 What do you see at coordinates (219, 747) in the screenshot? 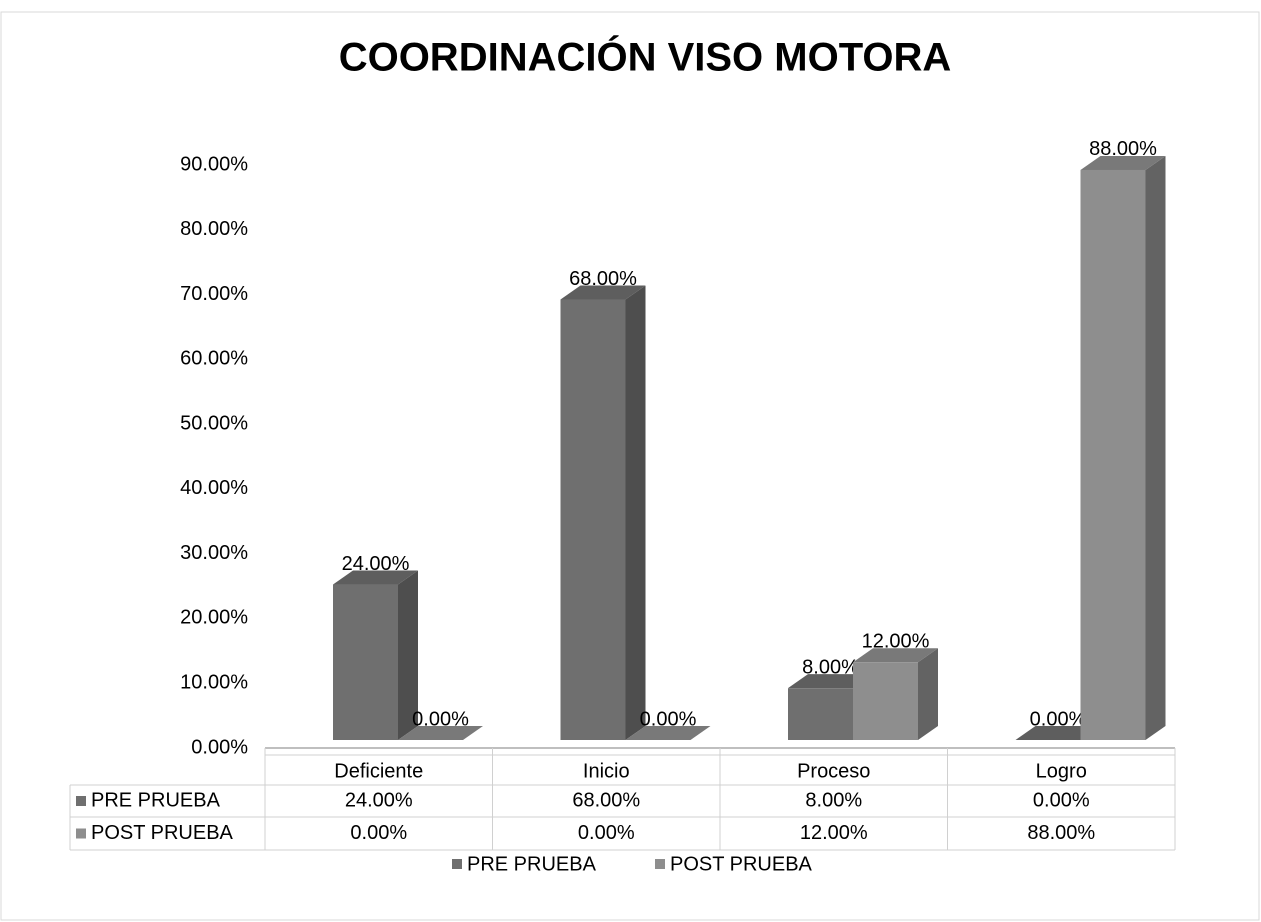
I see `y-tick-label: 0.00%` at bounding box center [219, 747].